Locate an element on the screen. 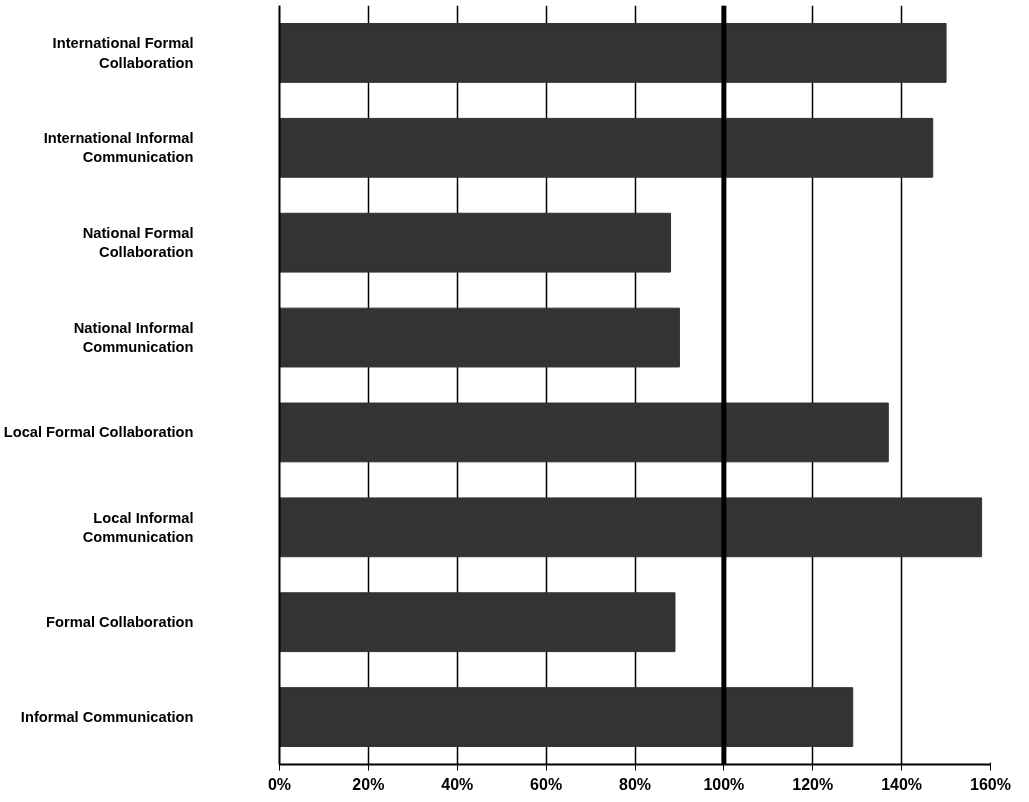 The height and width of the screenshot is (802, 1029). y-tick-label: Local Informal Communication is located at coordinates (138, 527).